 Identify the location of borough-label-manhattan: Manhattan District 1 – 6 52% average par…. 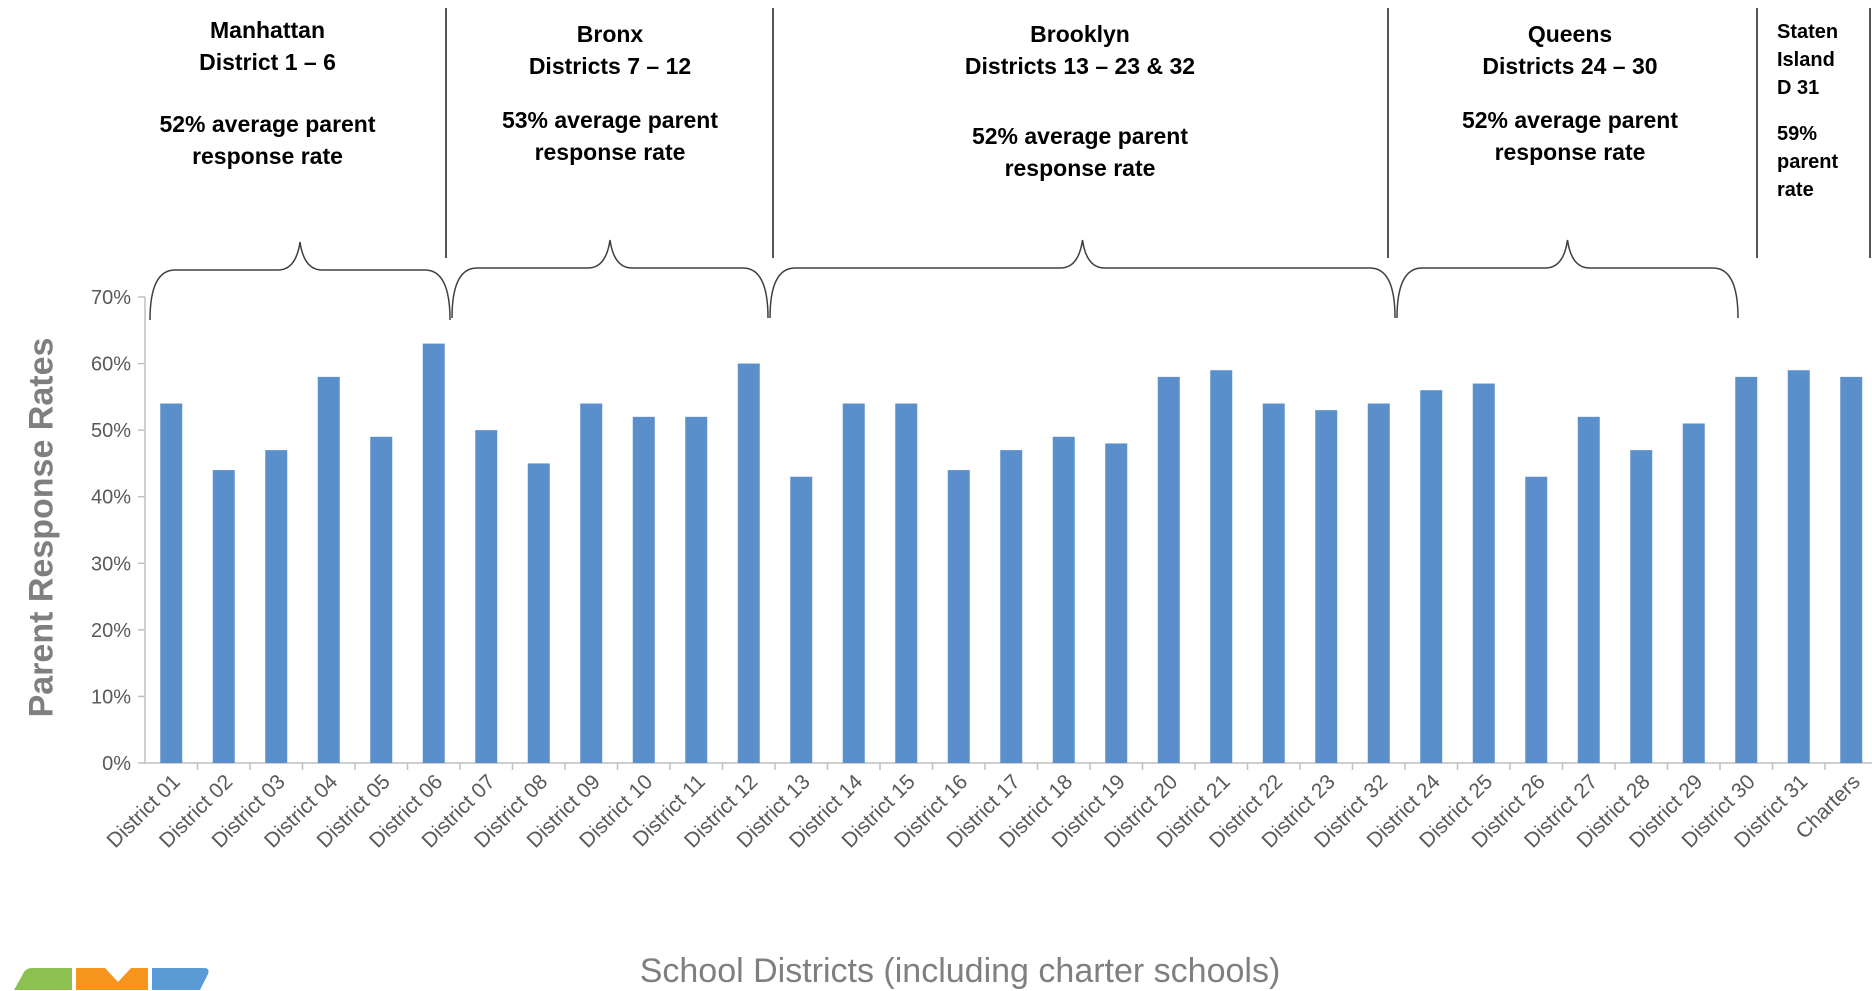
(267, 93).